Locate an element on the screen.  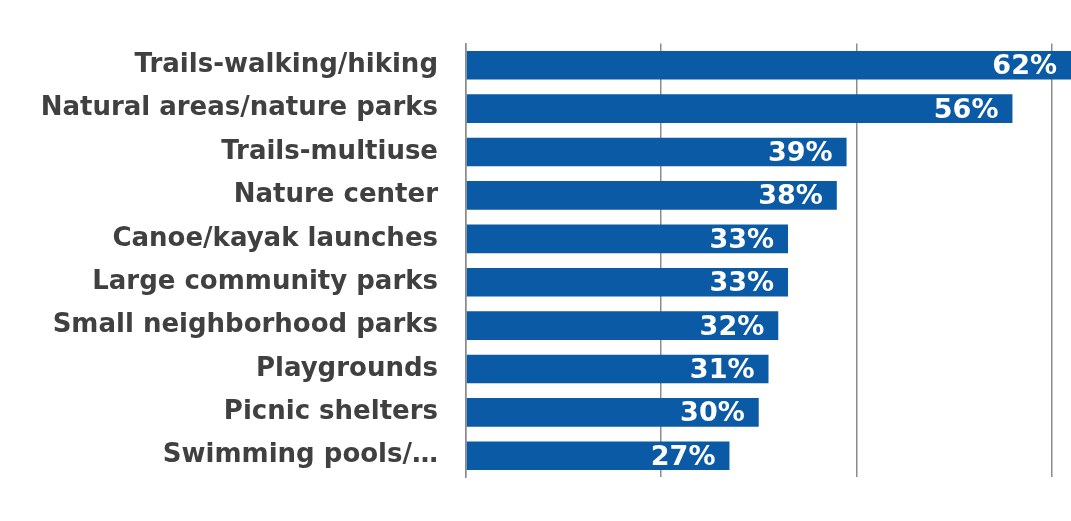
data-label: 30% is located at coordinates (712, 412).